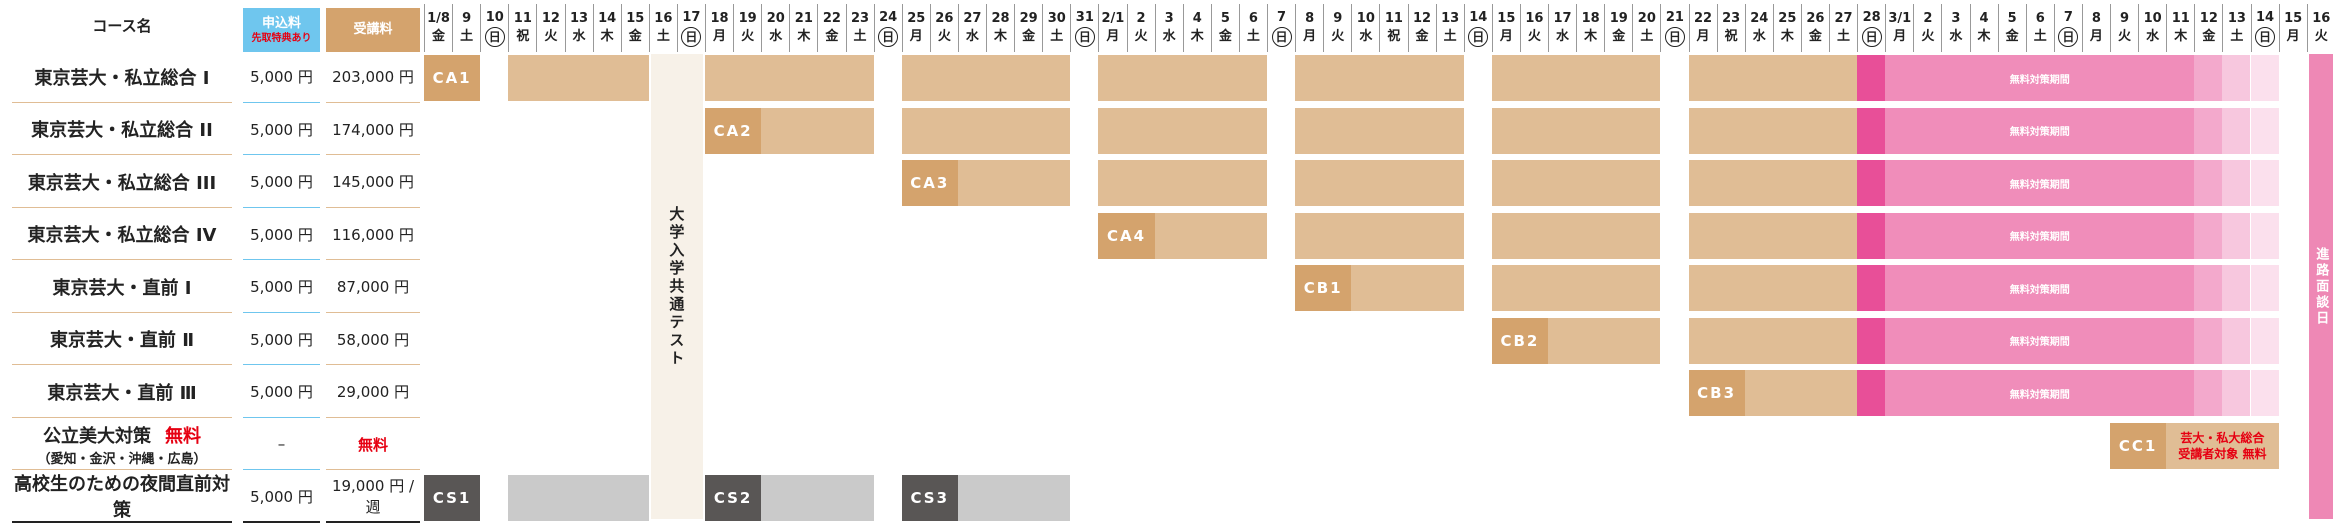 Image resolution: width=2345 pixels, height=525 pixels. I want to click on date-header: 2/1 月, so click(1112, 28).